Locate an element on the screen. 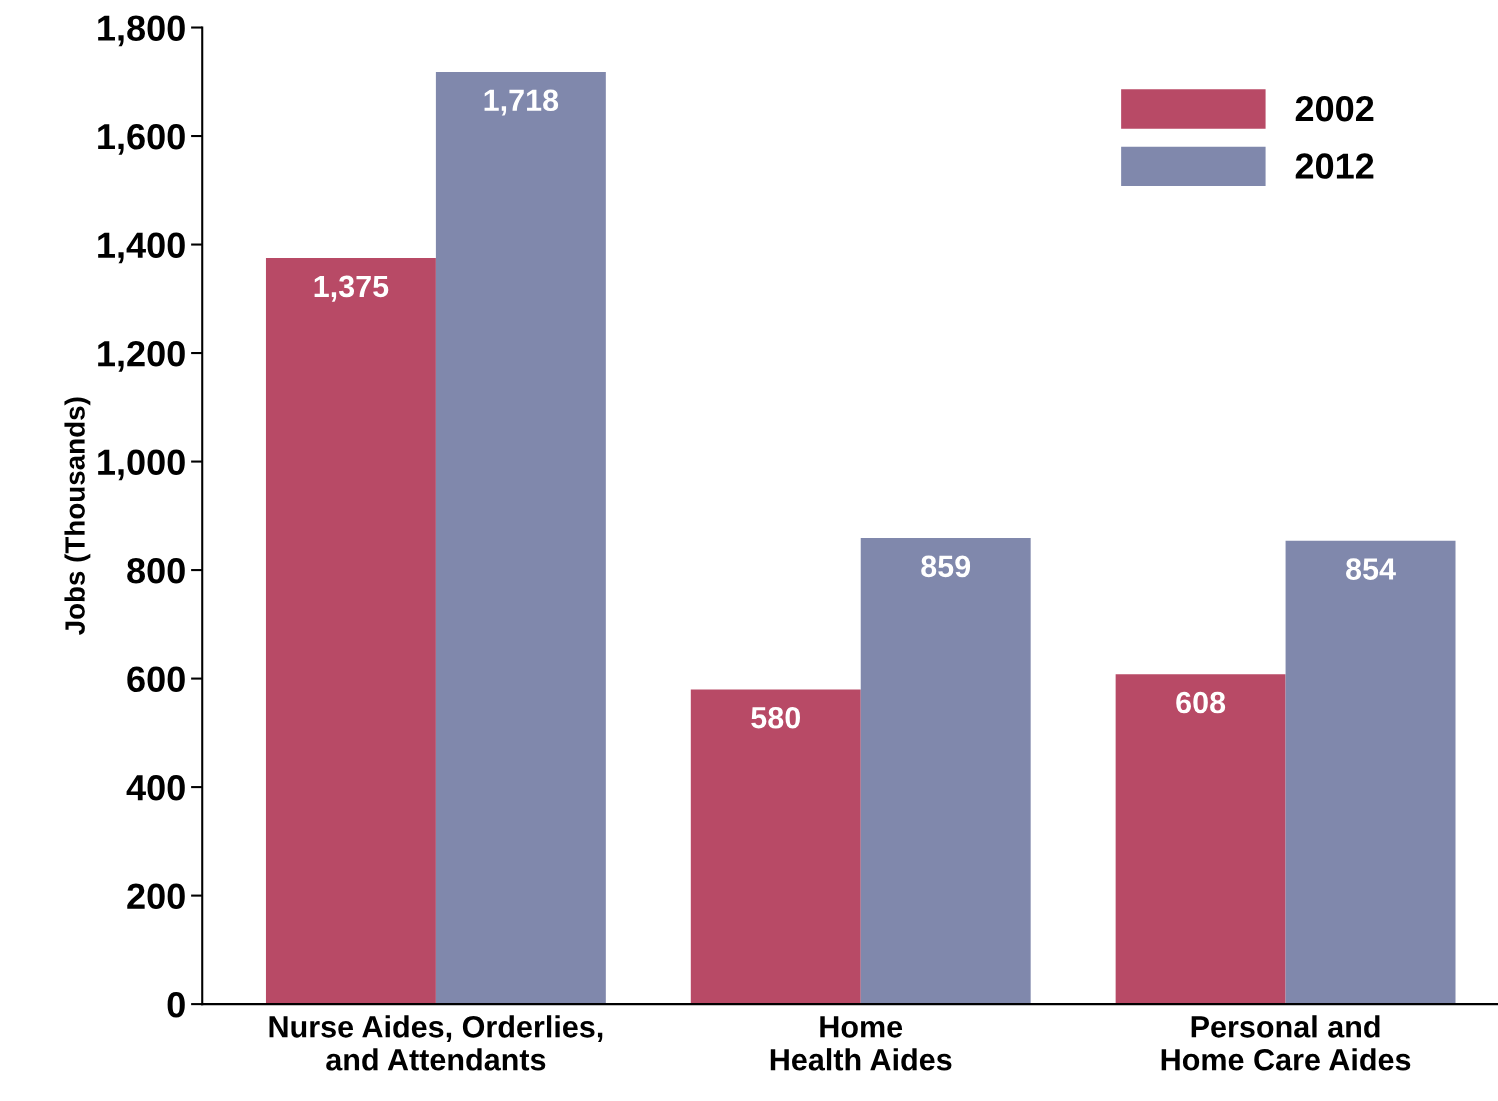  y-axis-title: Jobs (Thousands) is located at coordinates (77, 516).